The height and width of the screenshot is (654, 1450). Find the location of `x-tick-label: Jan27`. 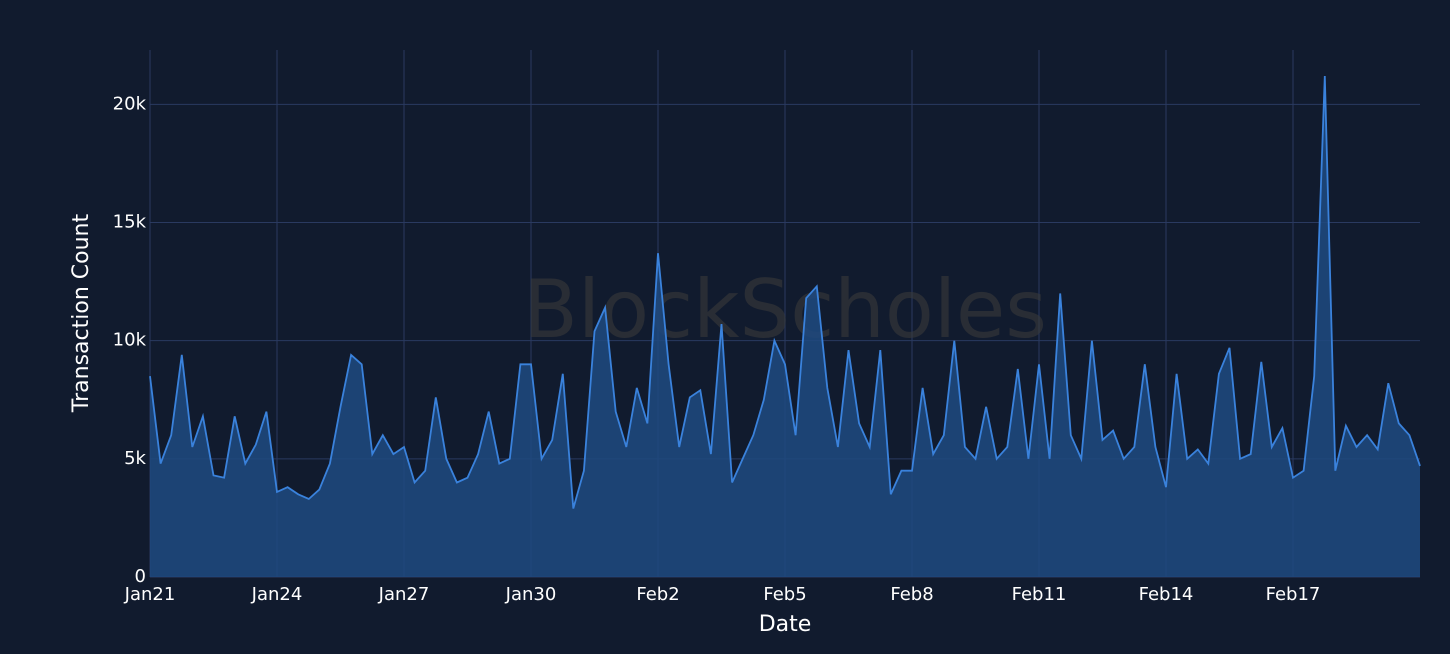

x-tick-label: Jan27 is located at coordinates (404, 594).